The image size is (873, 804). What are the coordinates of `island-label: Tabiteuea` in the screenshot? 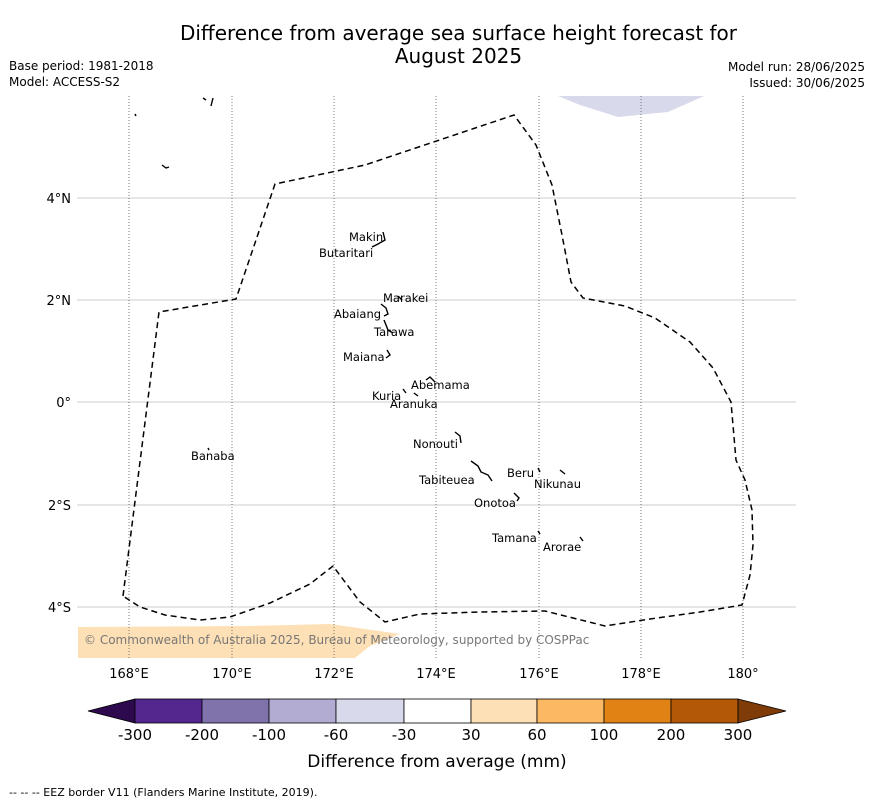 It's located at (446, 480).